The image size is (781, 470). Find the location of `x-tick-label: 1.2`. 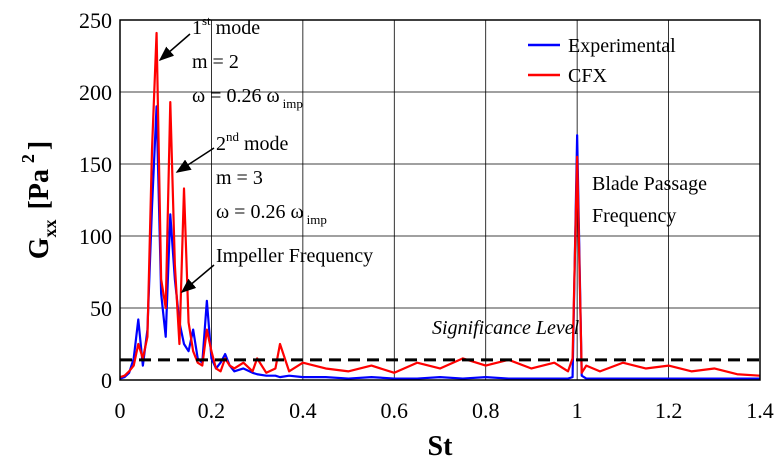

x-tick-label: 1.2 is located at coordinates (669, 410).